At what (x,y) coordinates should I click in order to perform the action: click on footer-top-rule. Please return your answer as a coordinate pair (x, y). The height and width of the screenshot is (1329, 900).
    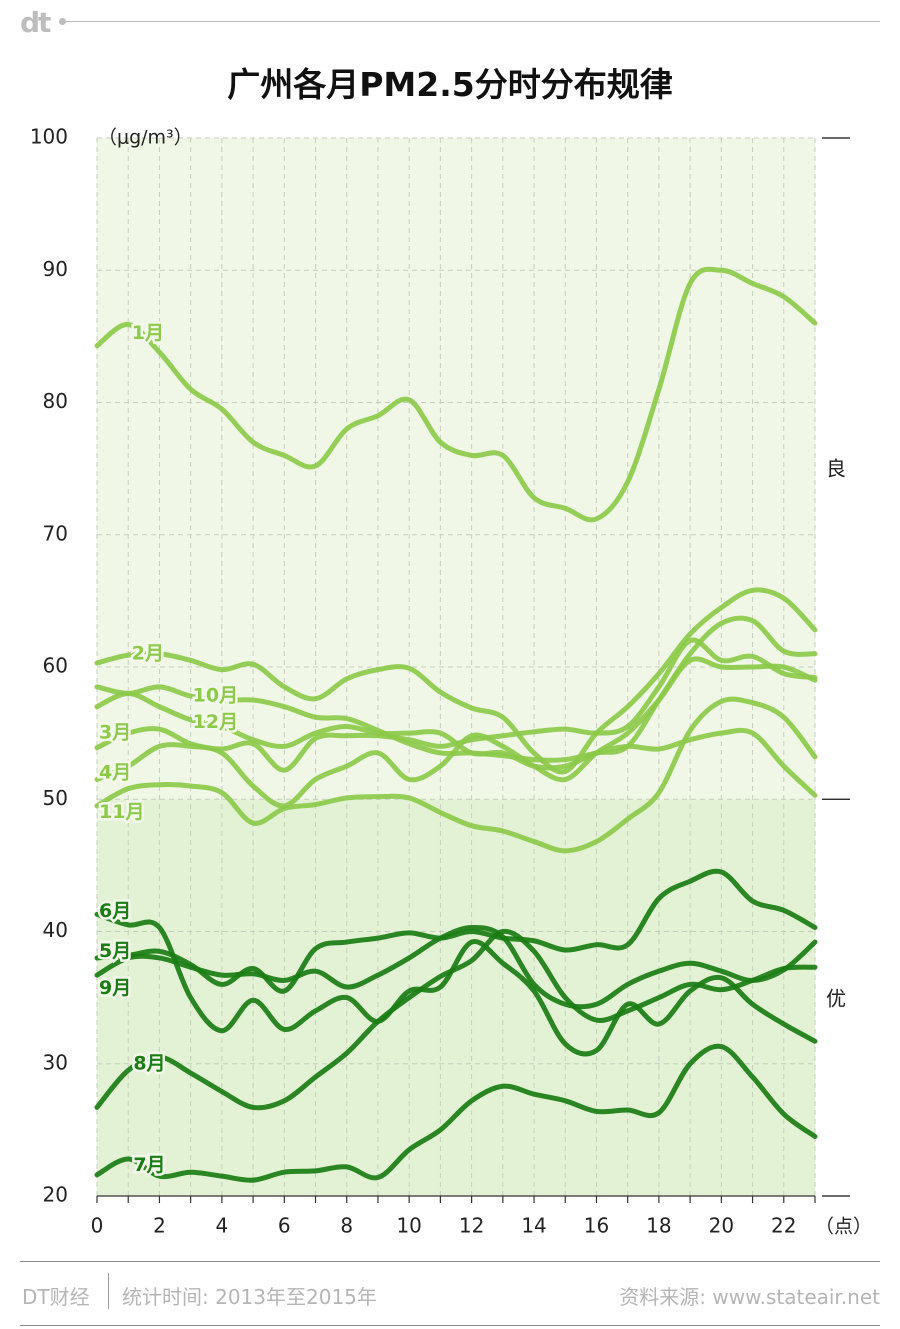
    Looking at the image, I should click on (450, 1261).